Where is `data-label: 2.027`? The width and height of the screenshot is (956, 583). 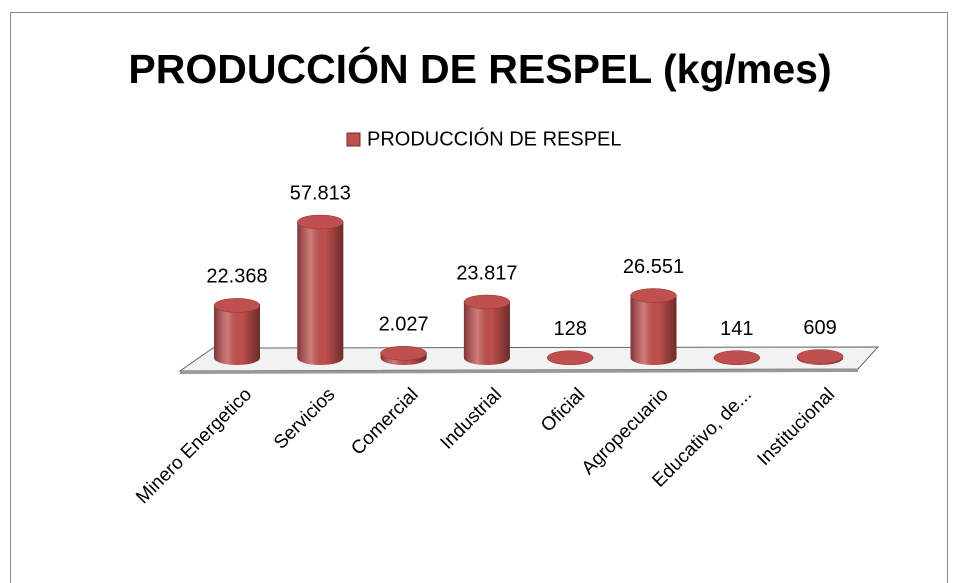
data-label: 2.027 is located at coordinates (404, 325).